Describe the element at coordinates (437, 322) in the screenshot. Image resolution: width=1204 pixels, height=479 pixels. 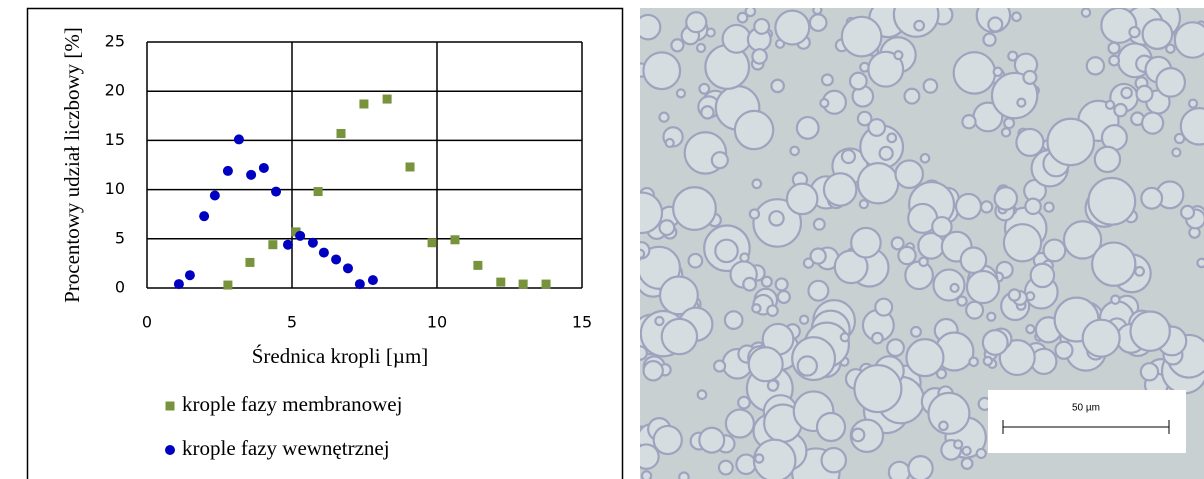
I see `x-tick-label: 10` at that location.